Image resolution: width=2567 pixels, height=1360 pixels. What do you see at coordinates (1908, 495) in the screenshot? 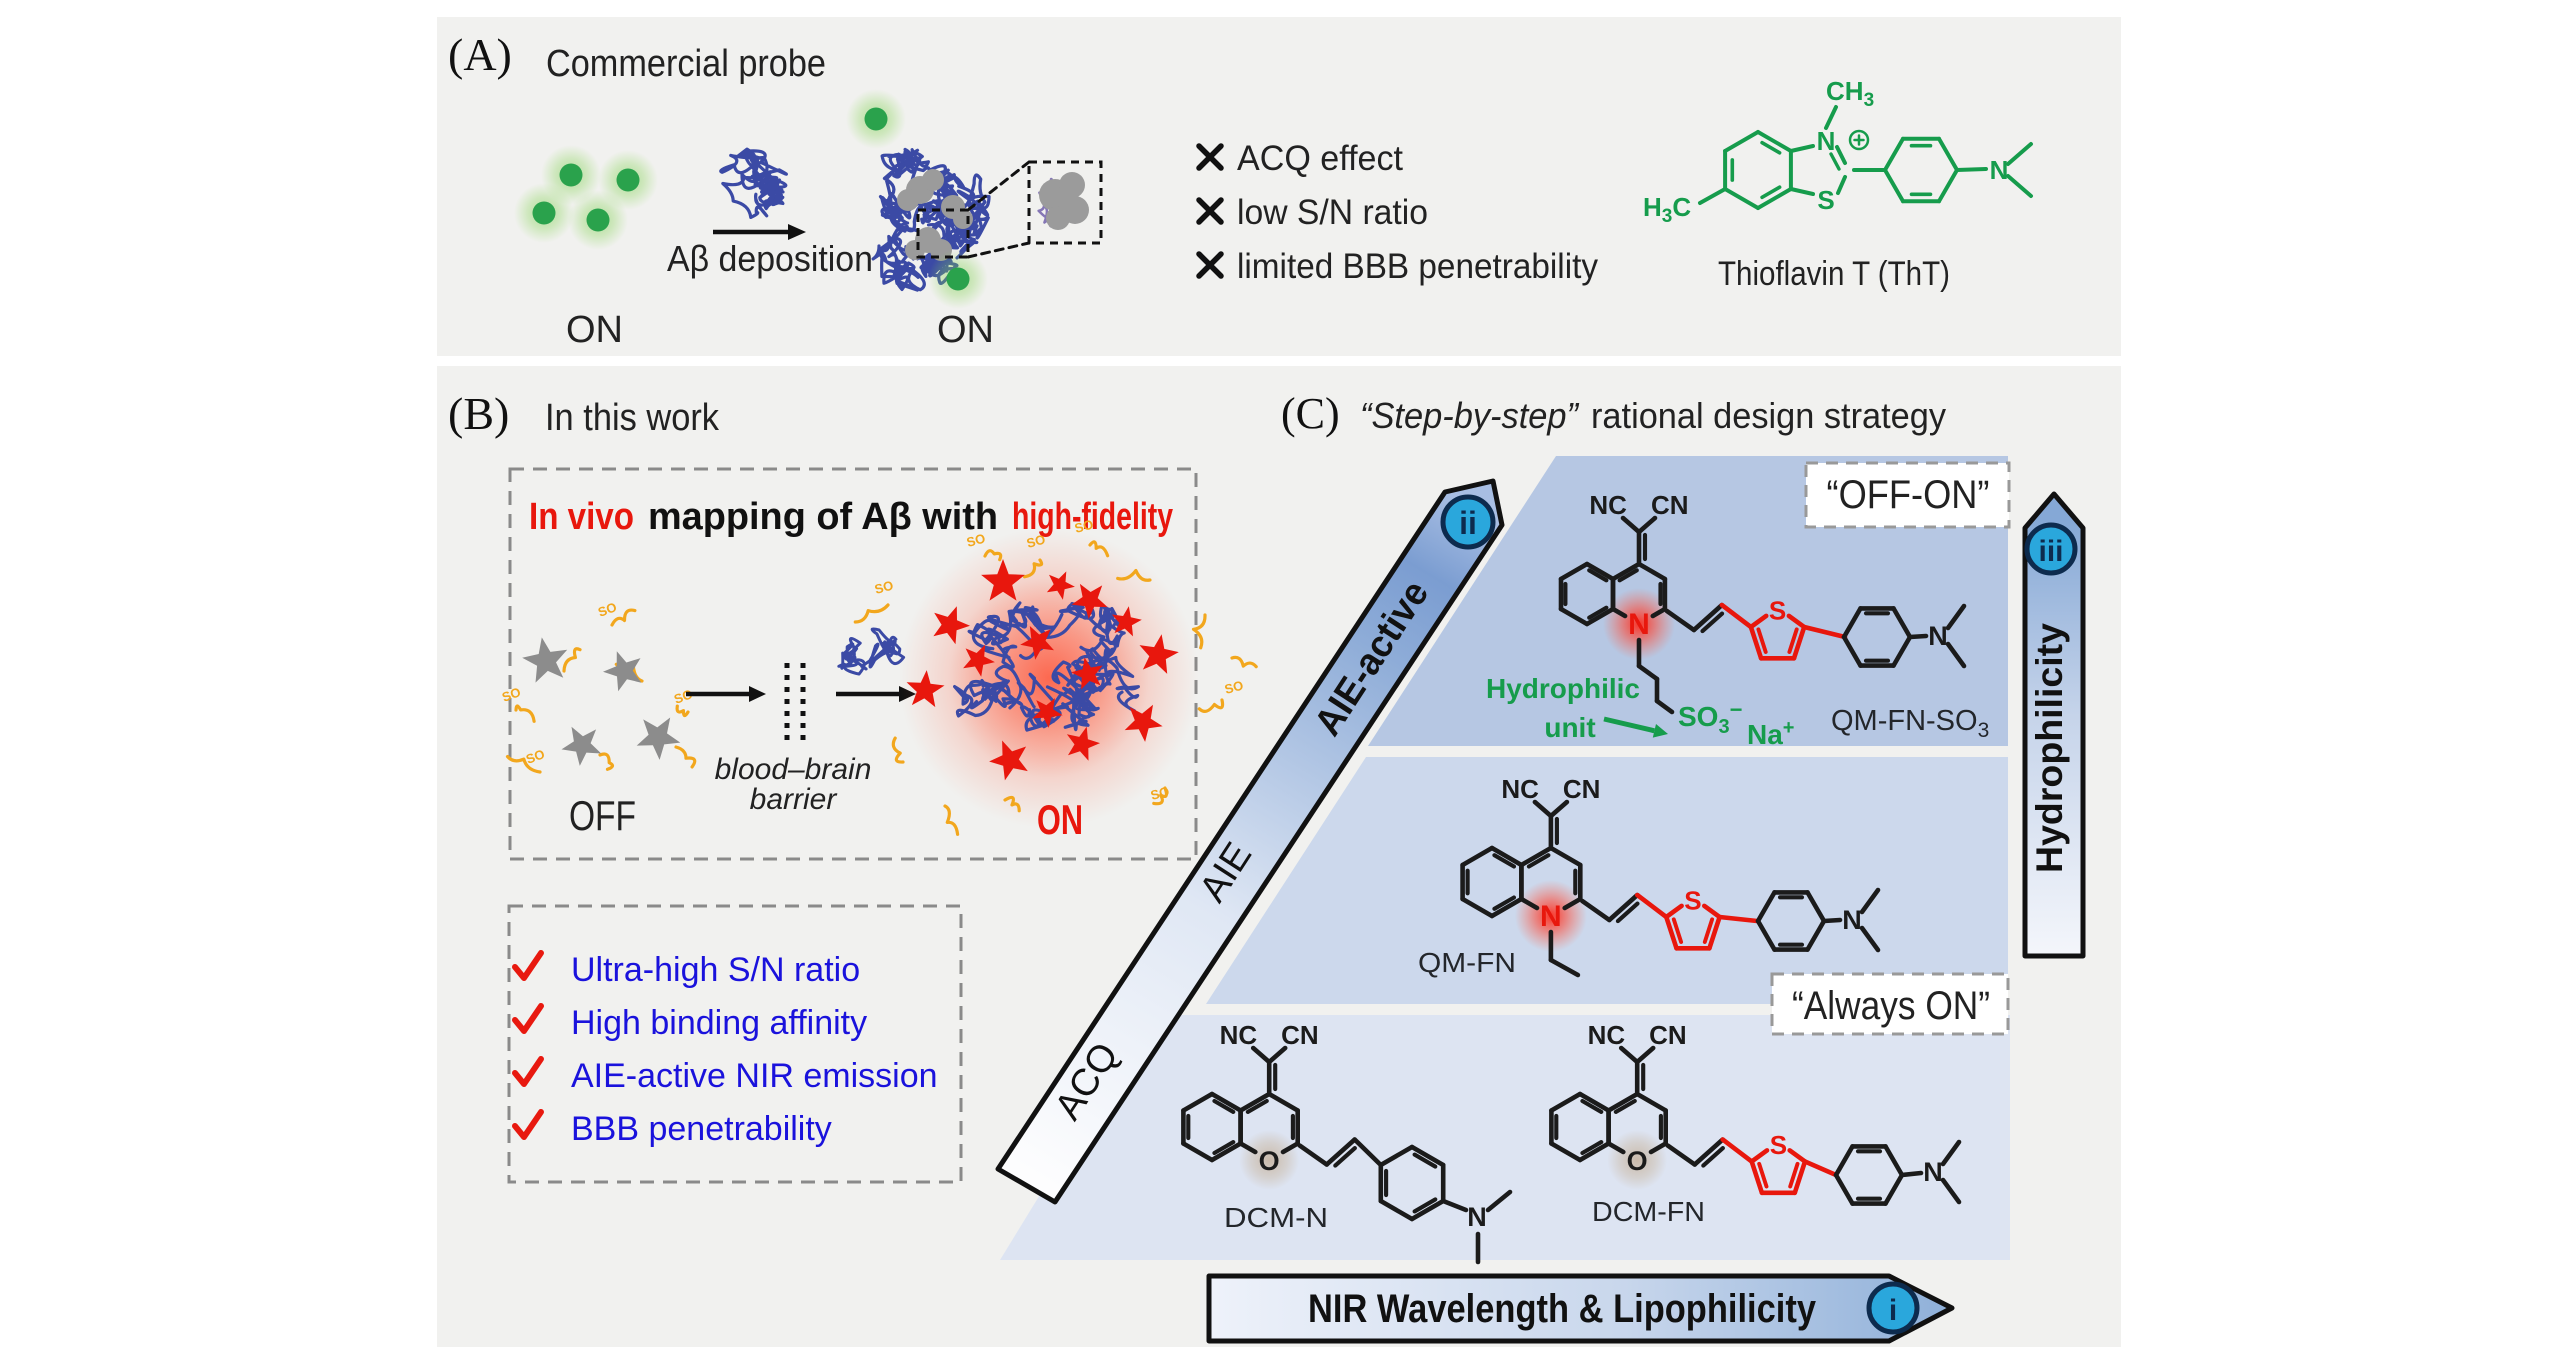
I see `svg-text: “OFF-ON”` at bounding box center [1908, 495].